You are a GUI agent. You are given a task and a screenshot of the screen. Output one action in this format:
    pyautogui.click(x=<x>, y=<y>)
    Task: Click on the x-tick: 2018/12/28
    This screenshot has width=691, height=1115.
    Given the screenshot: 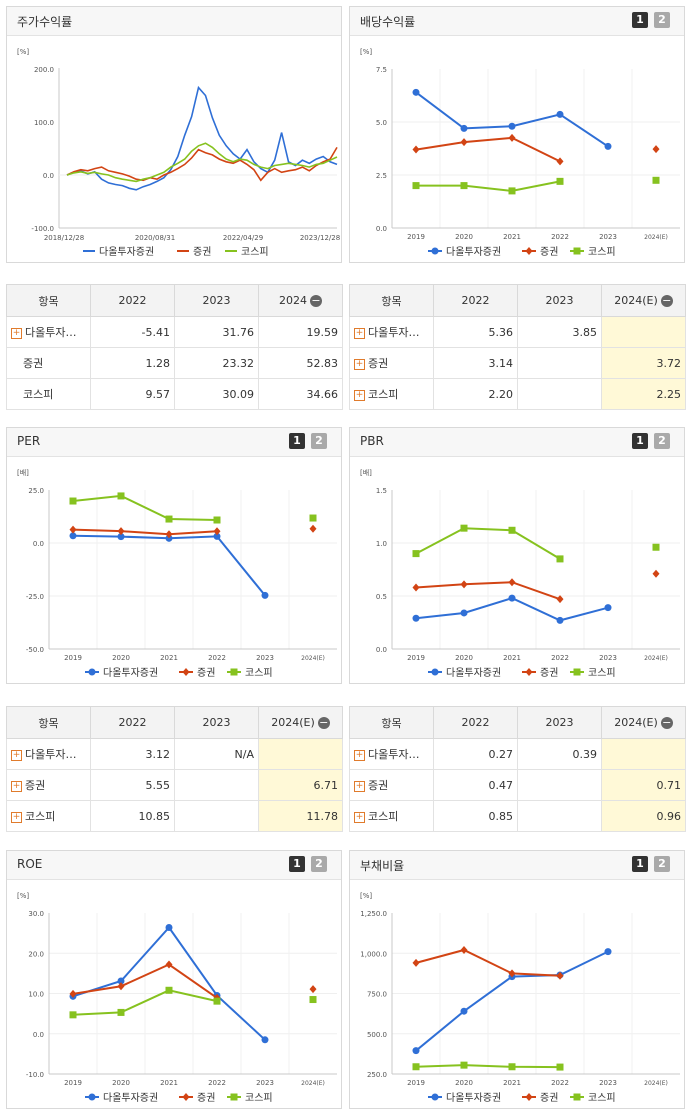 What is the action you would take?
    pyautogui.click(x=64, y=238)
    